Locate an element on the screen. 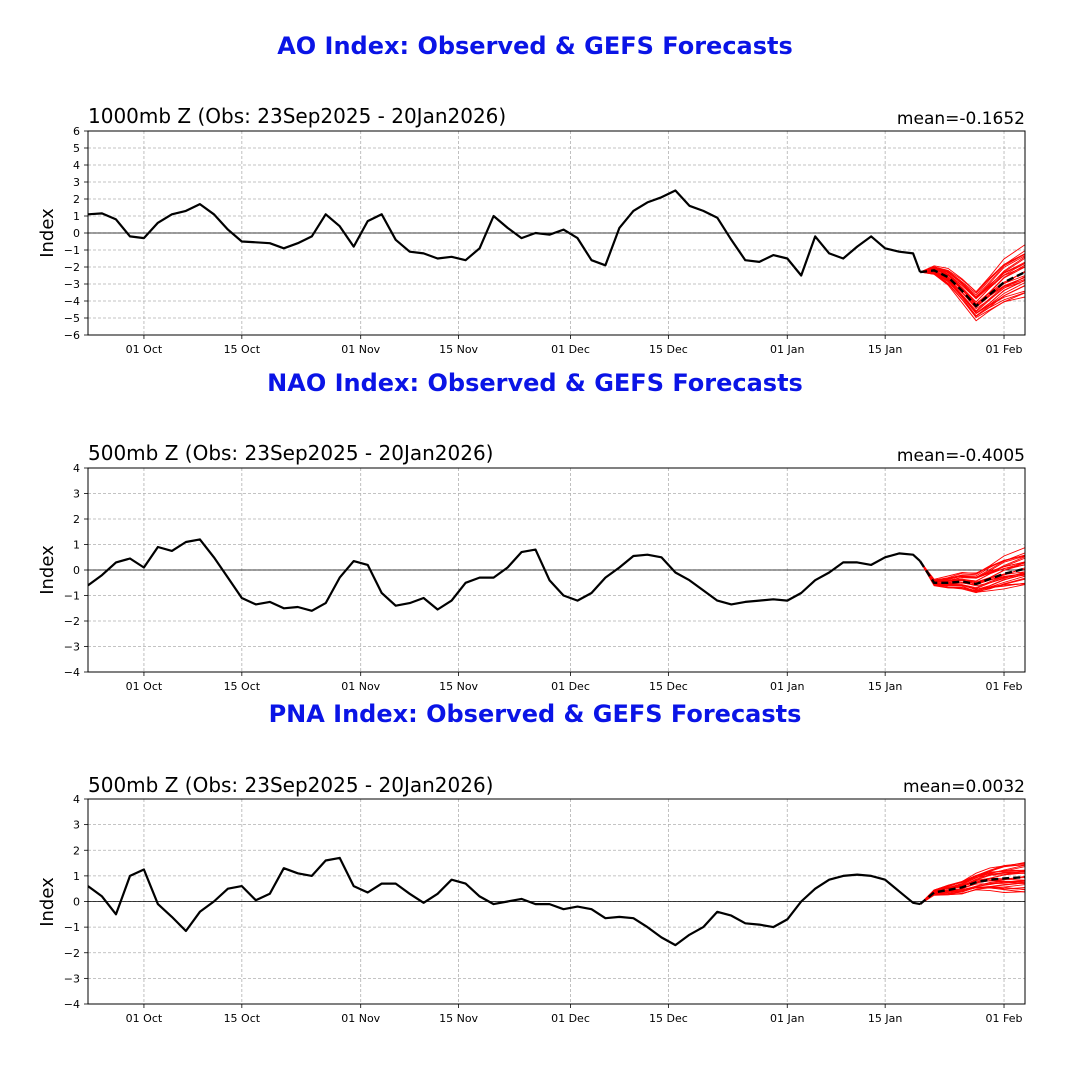 The height and width of the screenshot is (1080, 1077). ao-y-tick-label: 1 is located at coordinates (76, 216).